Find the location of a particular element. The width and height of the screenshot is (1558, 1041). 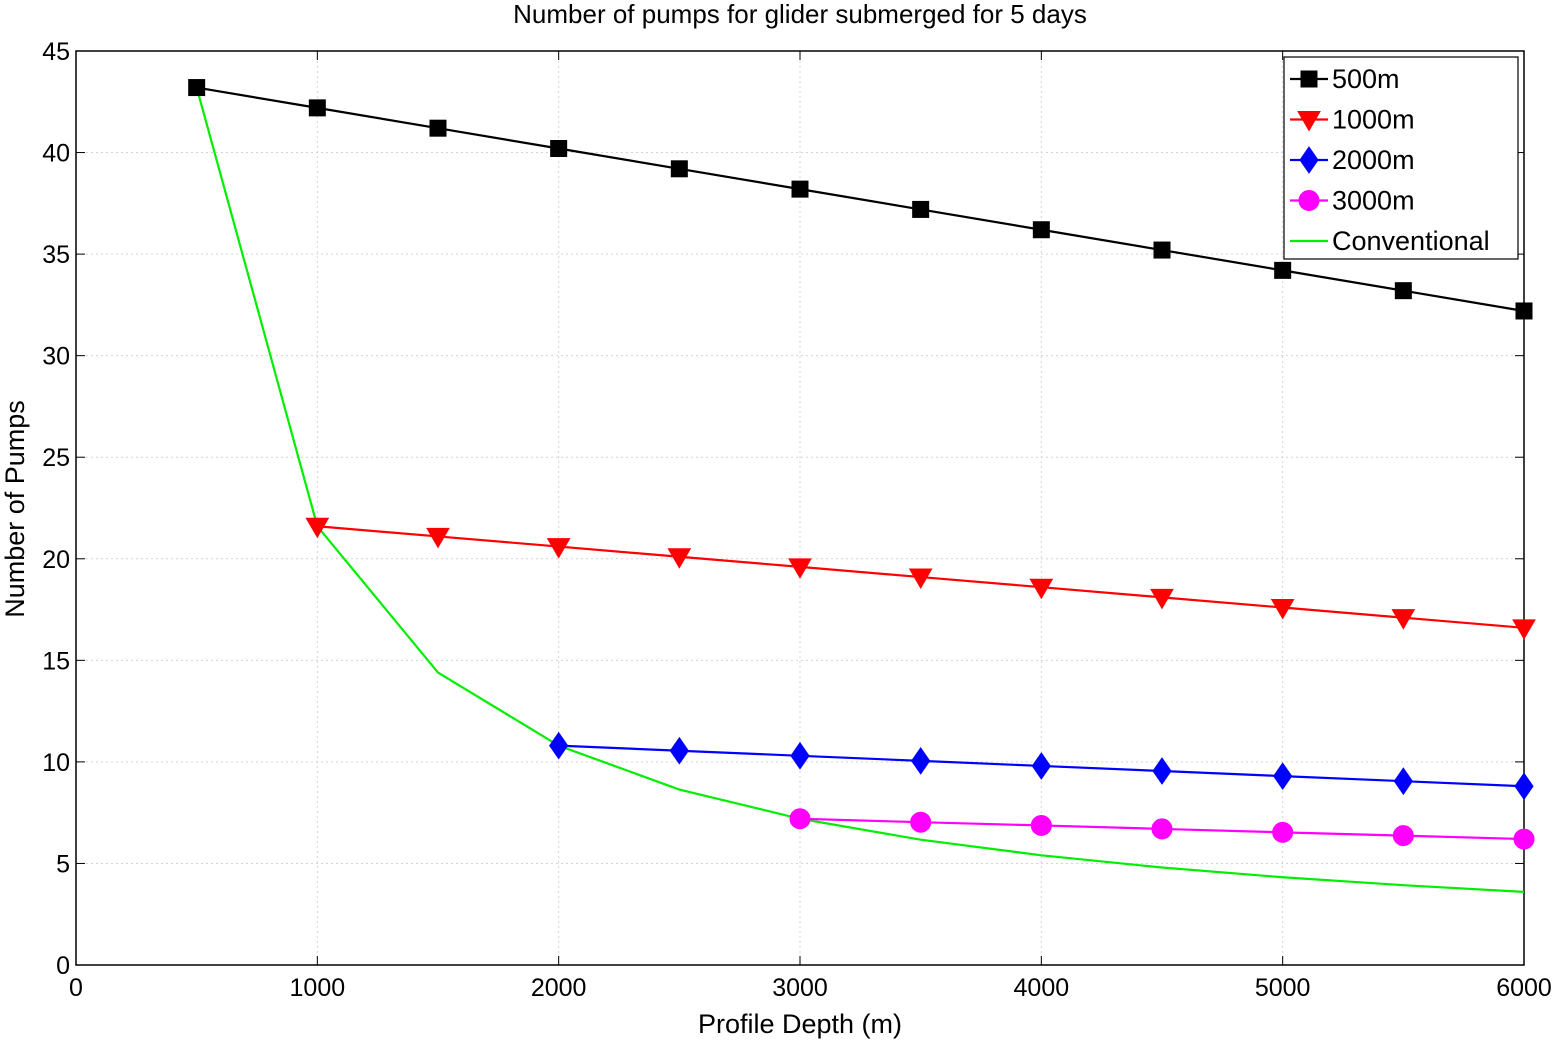

legend-entry-500m: 500m is located at coordinates (1345, 79).